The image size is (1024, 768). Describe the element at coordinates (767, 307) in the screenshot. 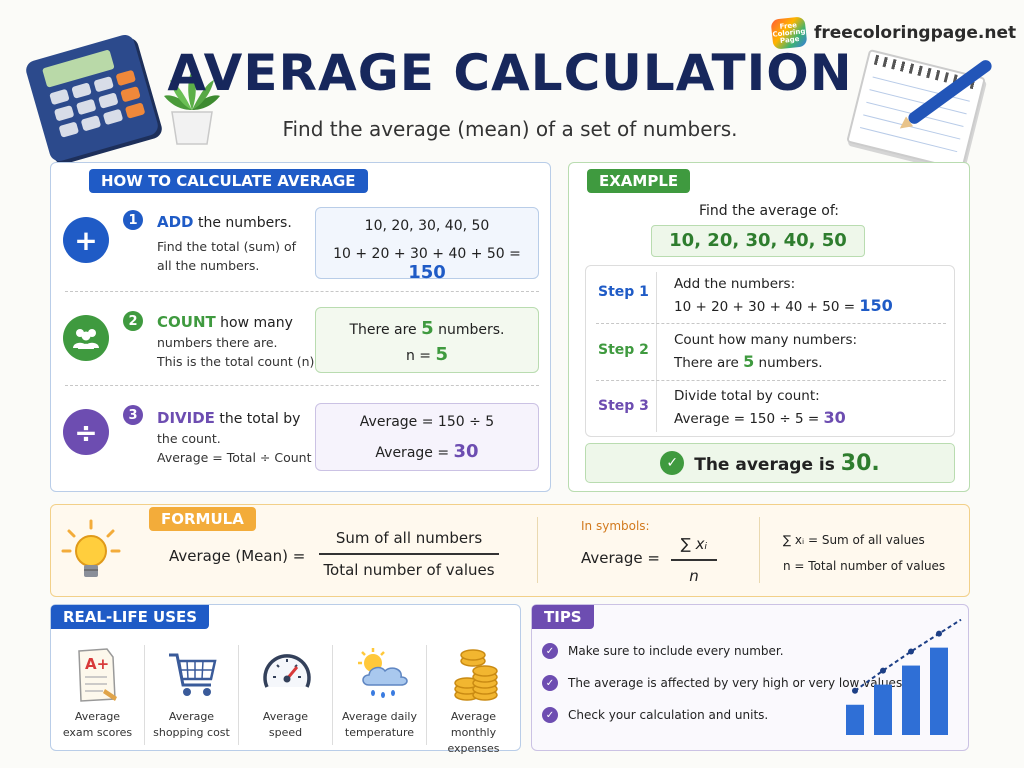

I see `example-step-expression: 10 + 20 + 30 + 40 + 50 =` at that location.